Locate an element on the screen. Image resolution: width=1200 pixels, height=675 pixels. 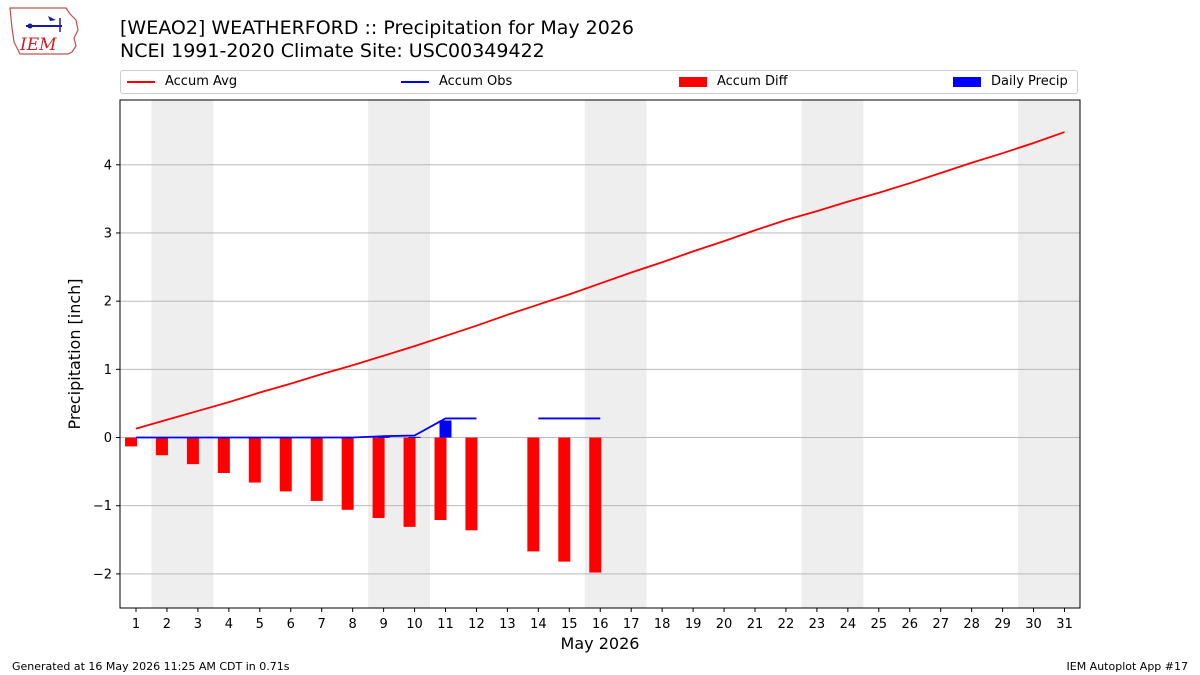
x-tick-label: 20 is located at coordinates (724, 624).